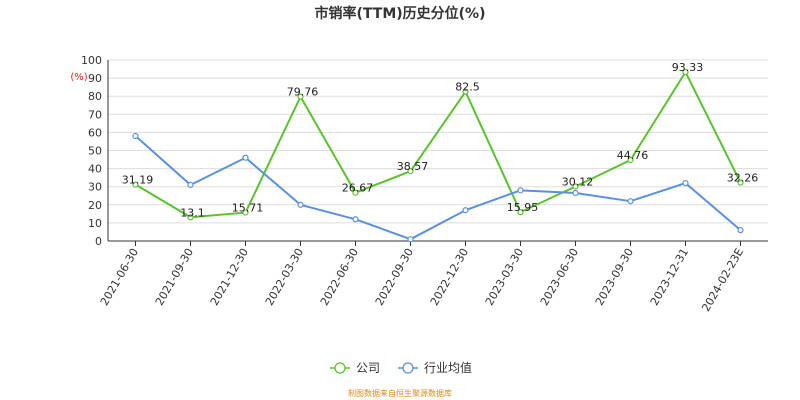 The image size is (800, 400). I want to click on data-label: 38.57, so click(413, 166).